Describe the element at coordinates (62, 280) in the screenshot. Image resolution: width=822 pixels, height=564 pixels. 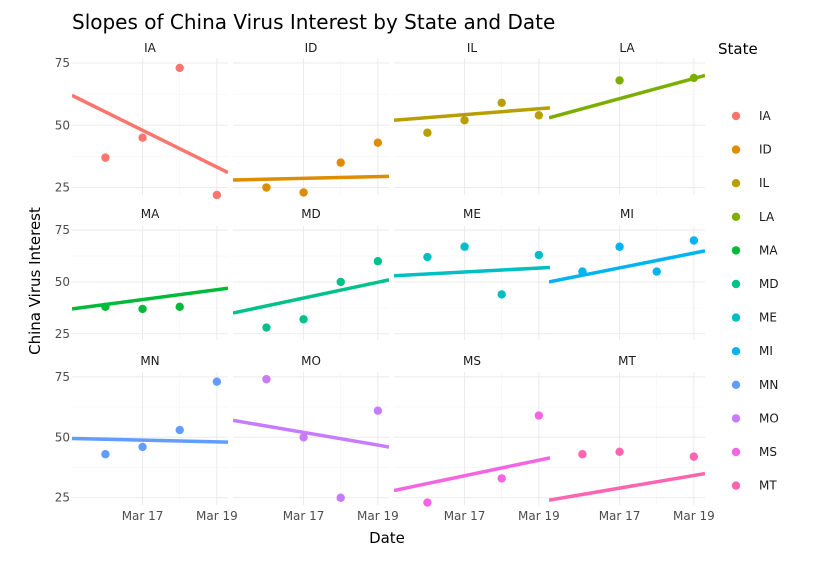
I see `y-axis: 25 50 75 25 50 75 25 50 75` at that location.